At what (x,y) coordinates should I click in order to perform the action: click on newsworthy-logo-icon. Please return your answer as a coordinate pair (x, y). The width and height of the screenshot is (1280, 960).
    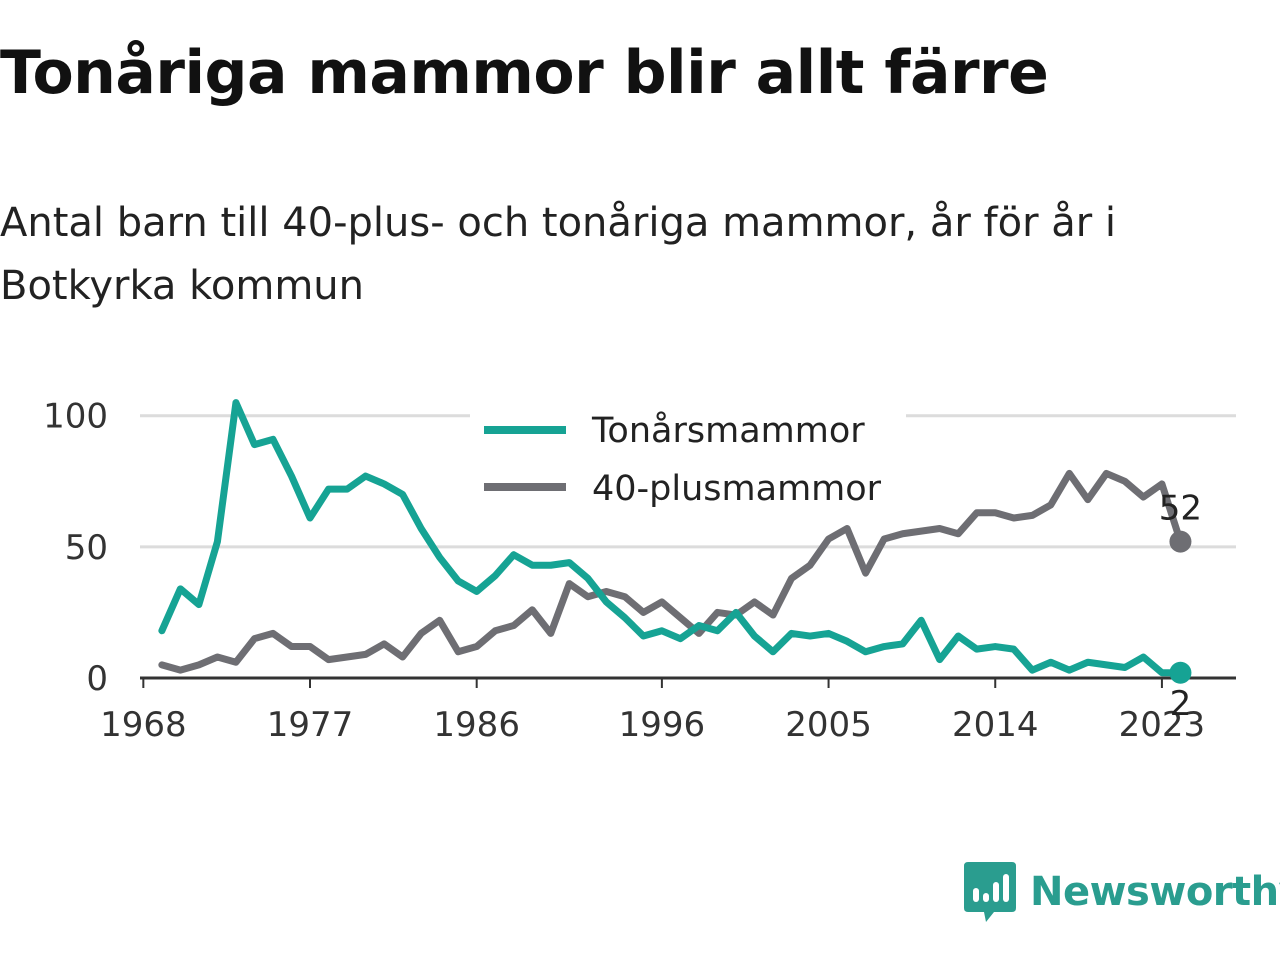
    Looking at the image, I should click on (990, 892).